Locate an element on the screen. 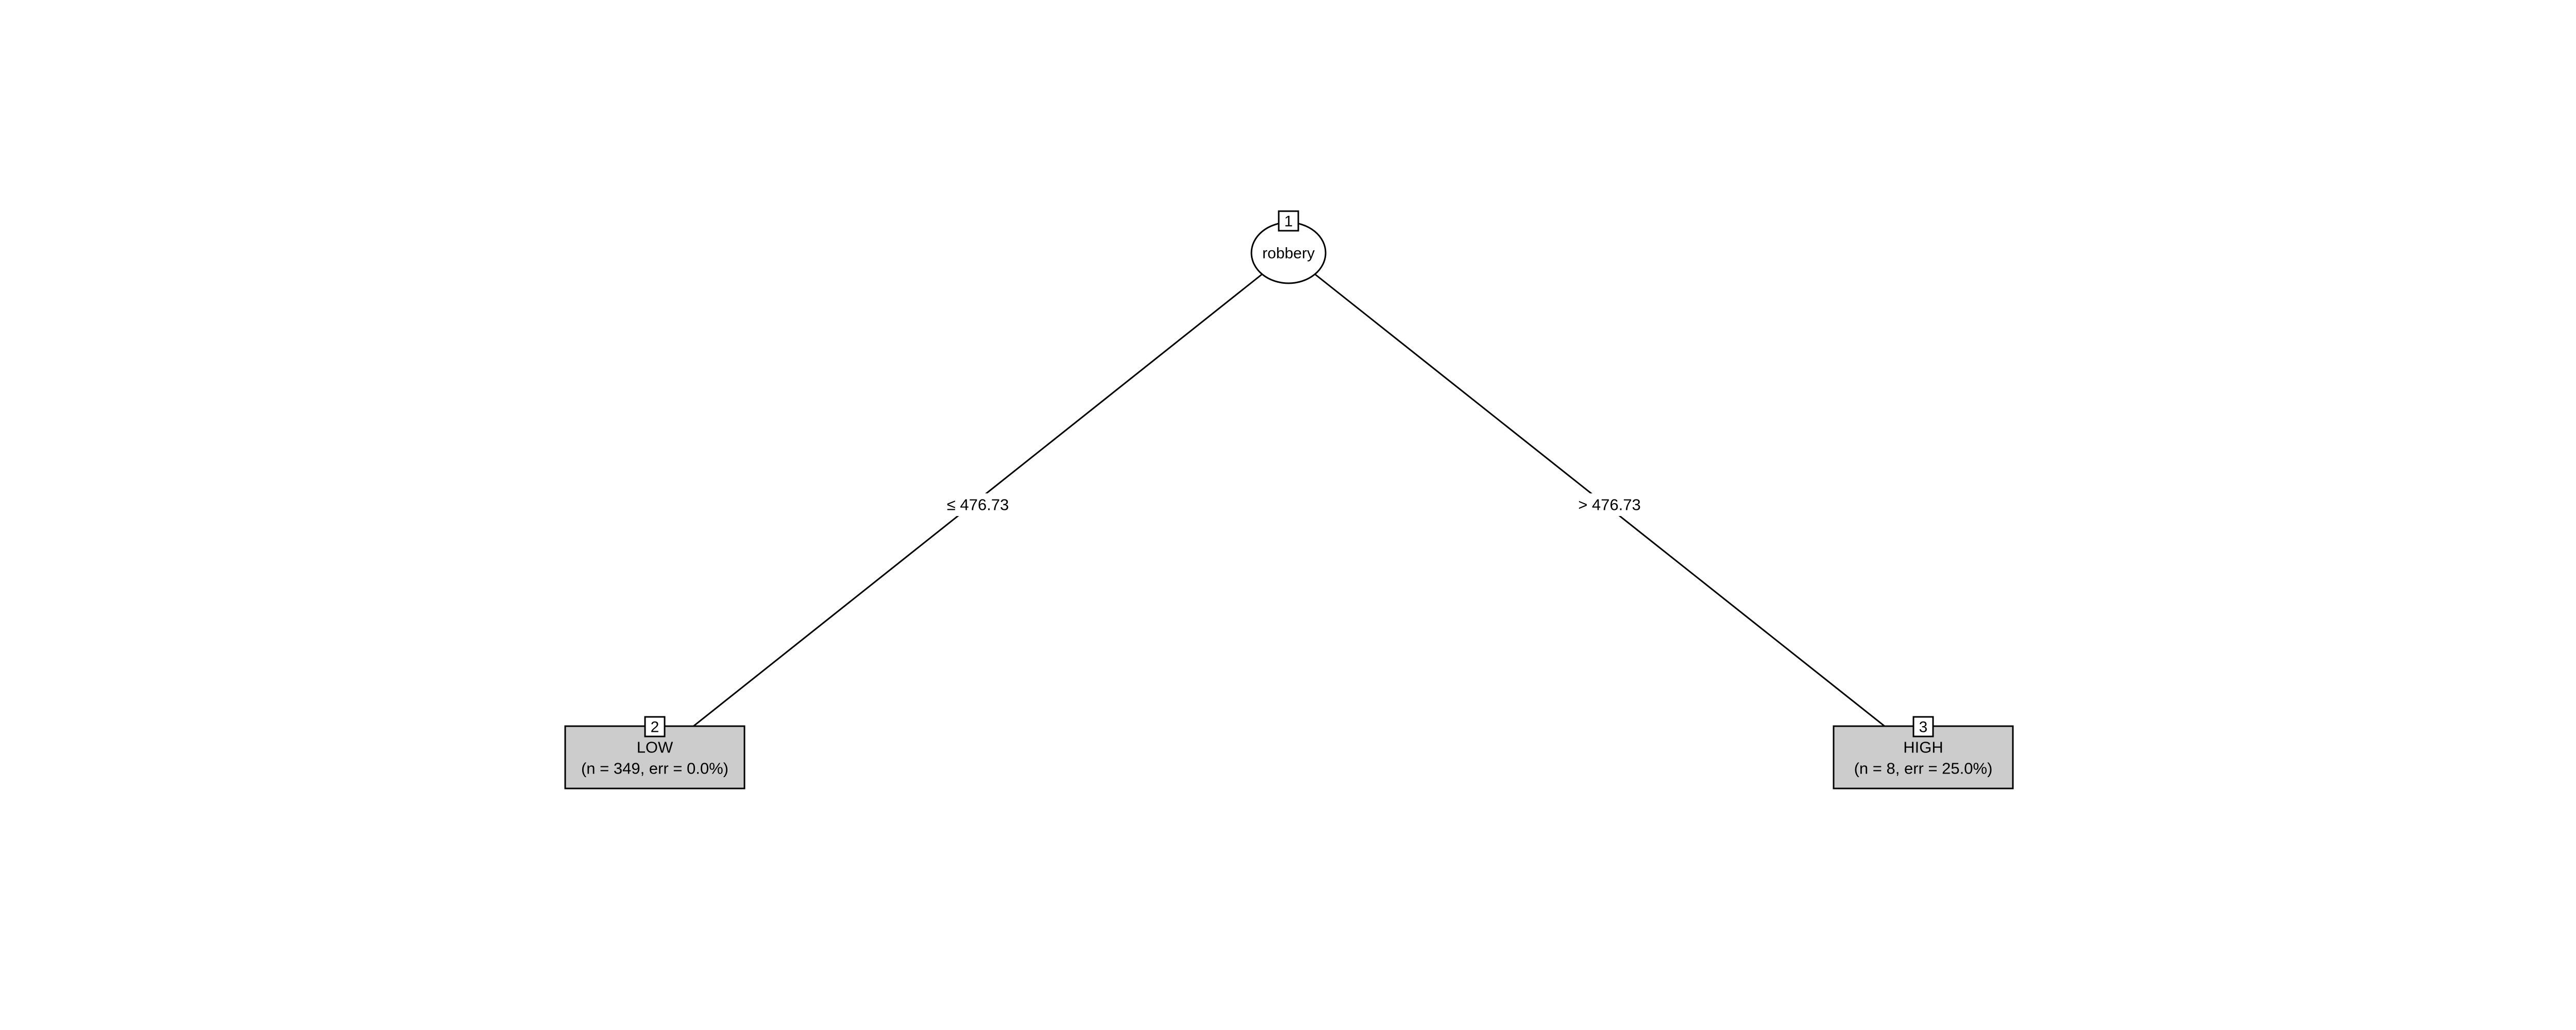 The height and width of the screenshot is (1030, 2576). leaf-node-right-id-box is located at coordinates (1923, 726).